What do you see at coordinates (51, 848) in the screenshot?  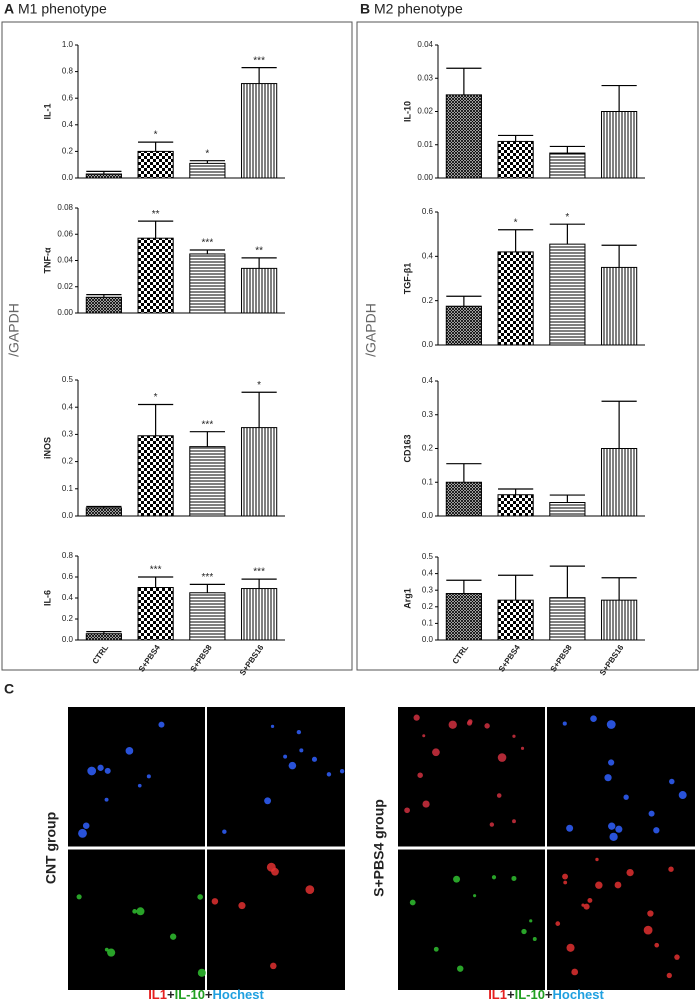 I see `group-label: CNT group` at bounding box center [51, 848].